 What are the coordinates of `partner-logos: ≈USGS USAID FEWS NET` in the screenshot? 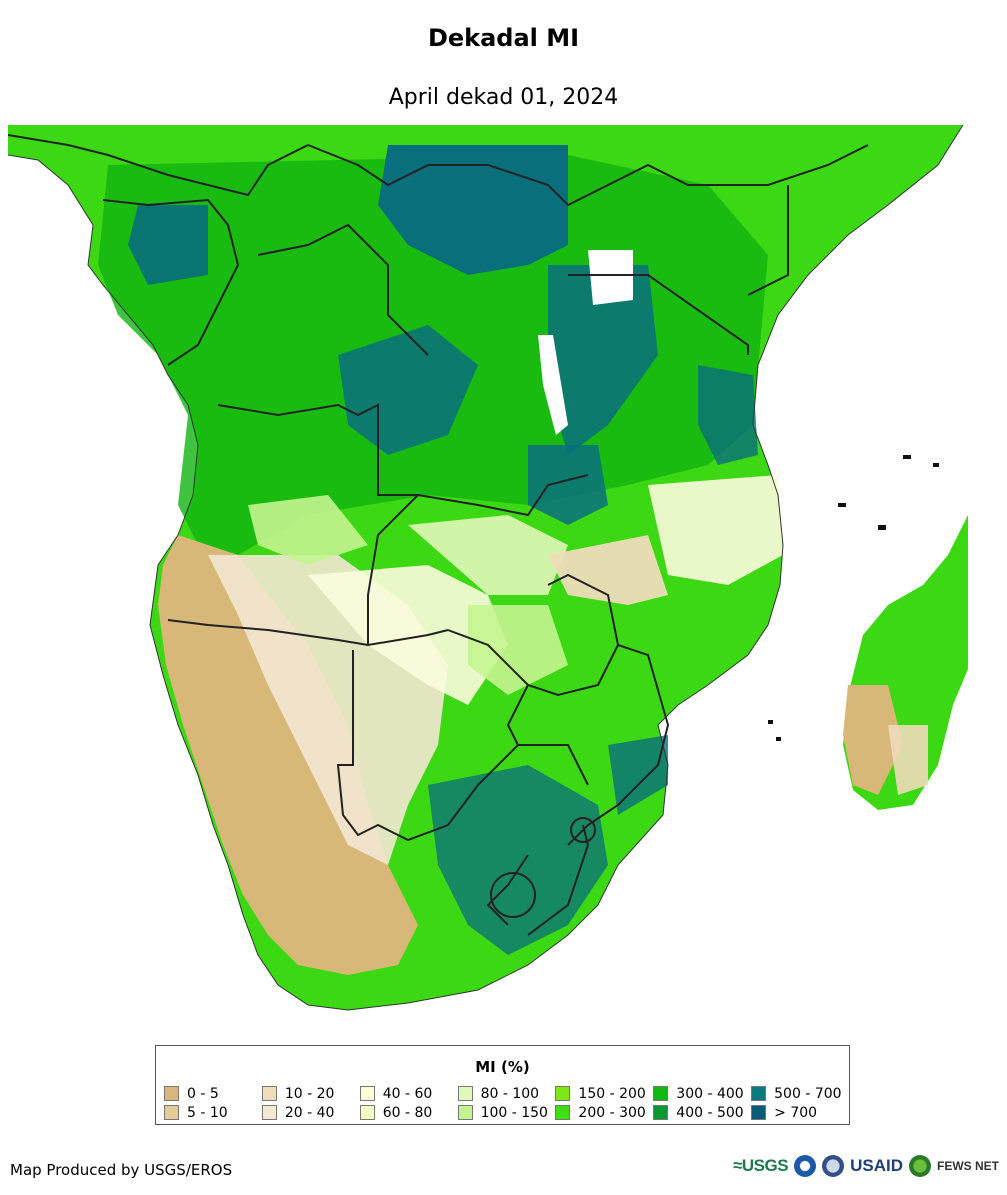 It's located at (866, 1166).